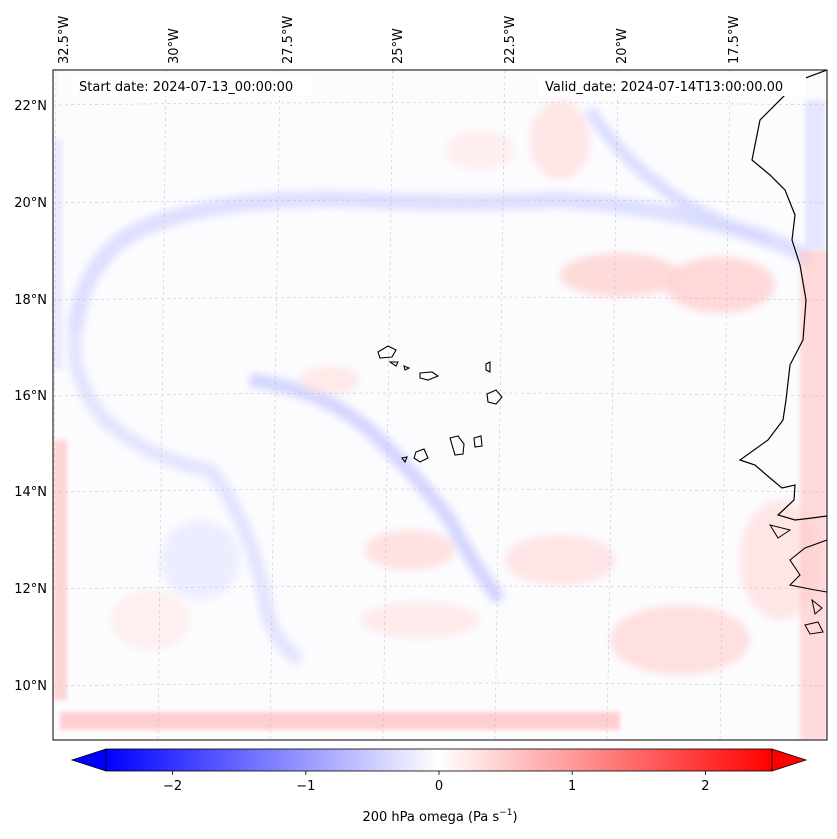  I want to click on lon-label: 32.5°W, so click(64, 40).